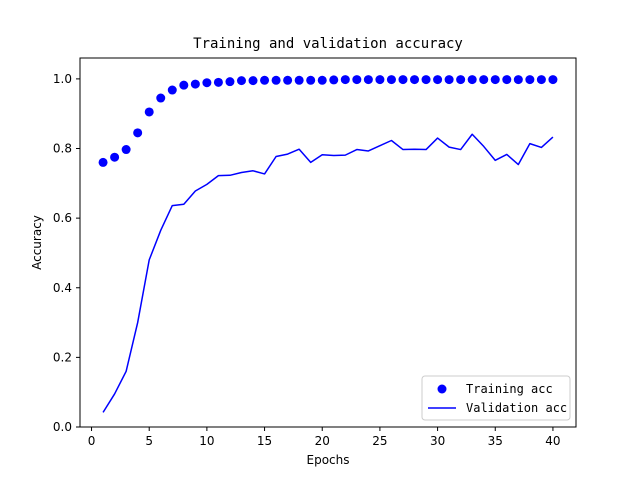 This screenshot has height=480, width=640. I want to click on legend: Training acc Validation acc, so click(496, 398).